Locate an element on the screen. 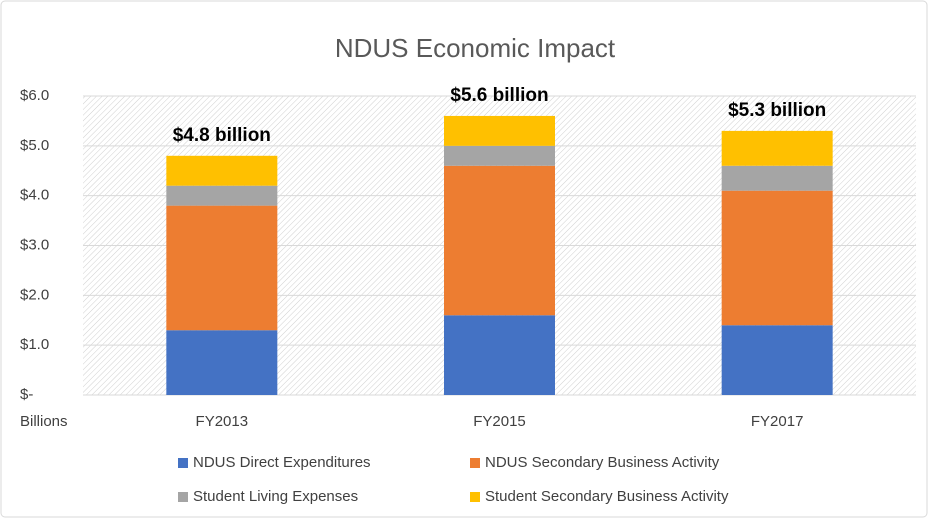 The height and width of the screenshot is (520, 930). legend-label: NDUS Direct Expenditures is located at coordinates (282, 462).